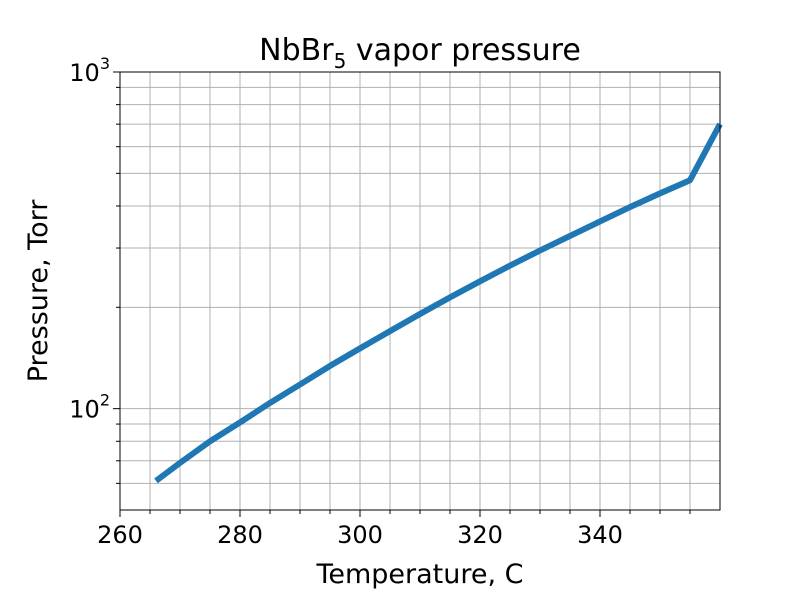 This screenshot has width=800, height=600. Describe the element at coordinates (420, 53) in the screenshot. I see `chart-title: NbBr5 vapor pressure` at that location.